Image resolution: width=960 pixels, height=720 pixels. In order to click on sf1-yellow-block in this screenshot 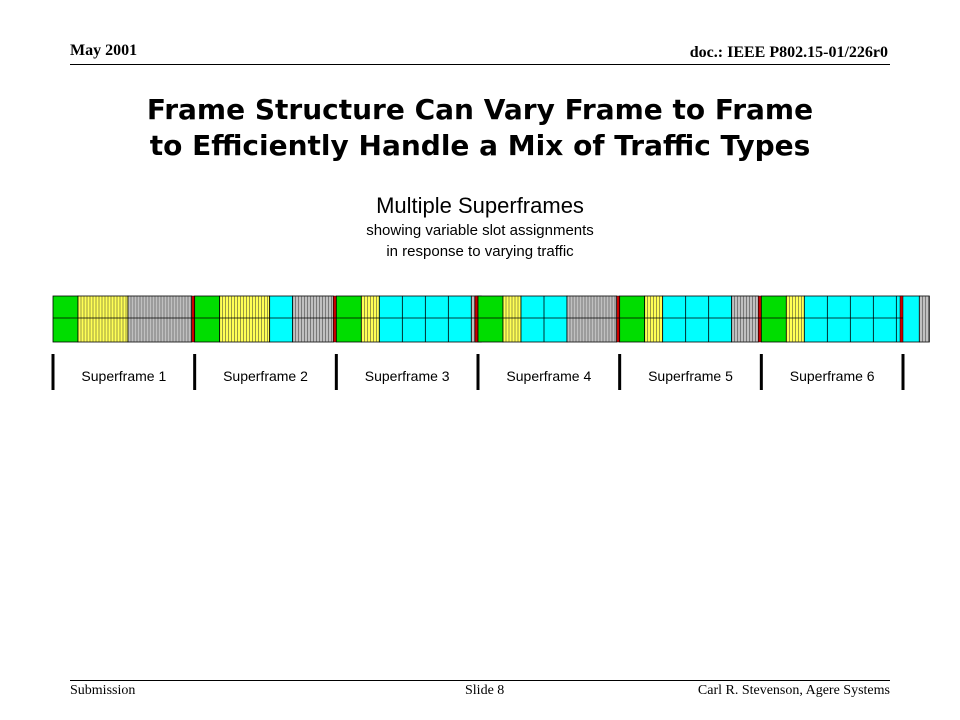, I will do `click(103, 319)`.